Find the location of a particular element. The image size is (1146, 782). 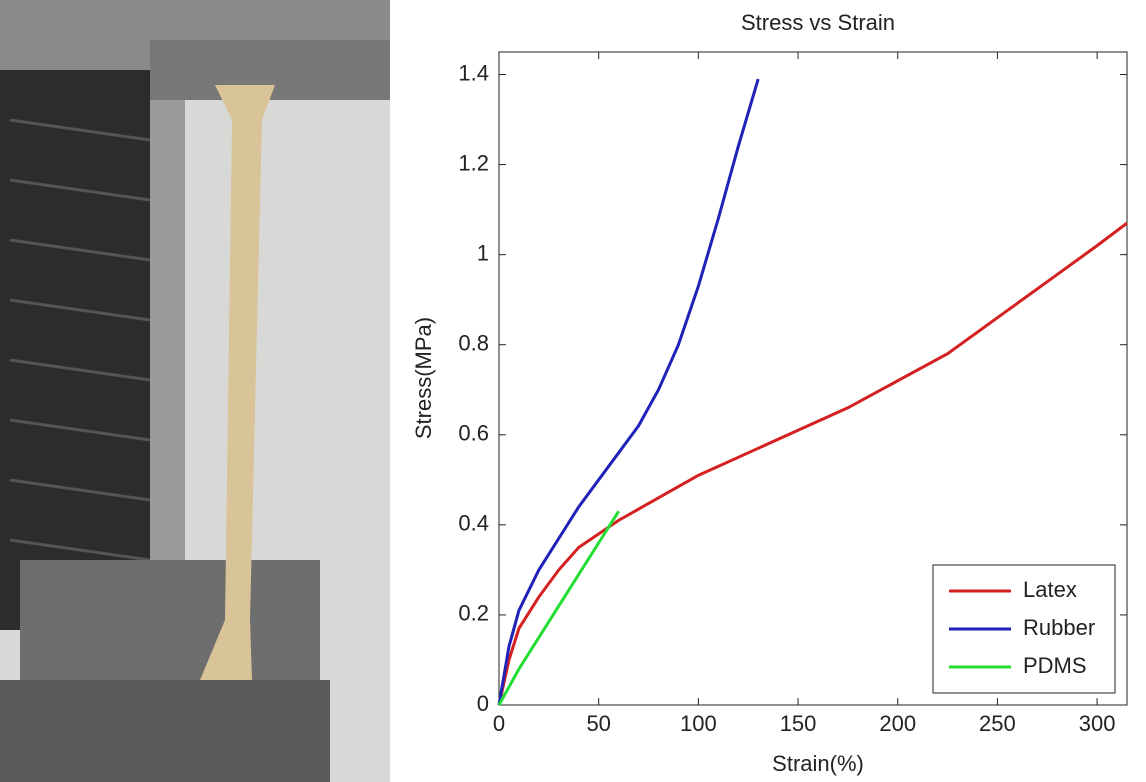

y-tick-label: 0 is located at coordinates (483, 703).